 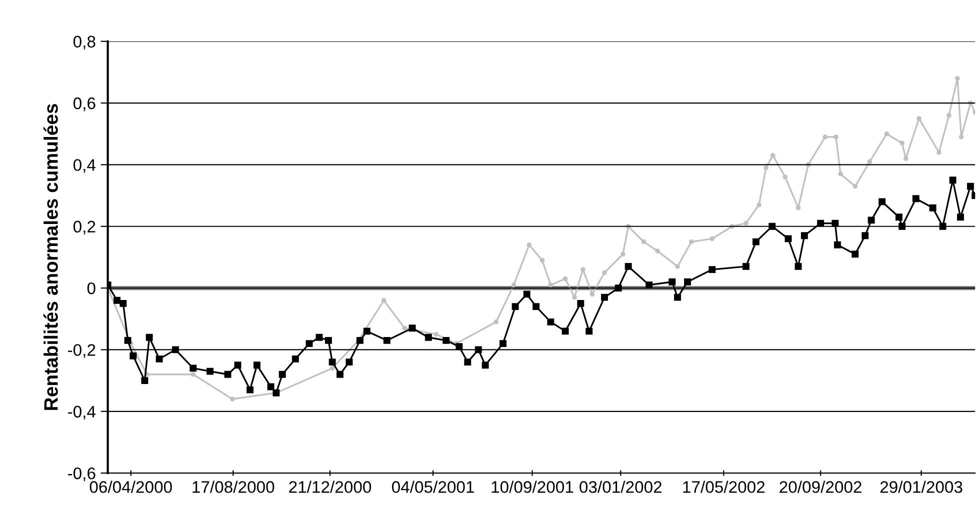 I want to click on y-tick-label: 0,8, so click(x=84, y=43).